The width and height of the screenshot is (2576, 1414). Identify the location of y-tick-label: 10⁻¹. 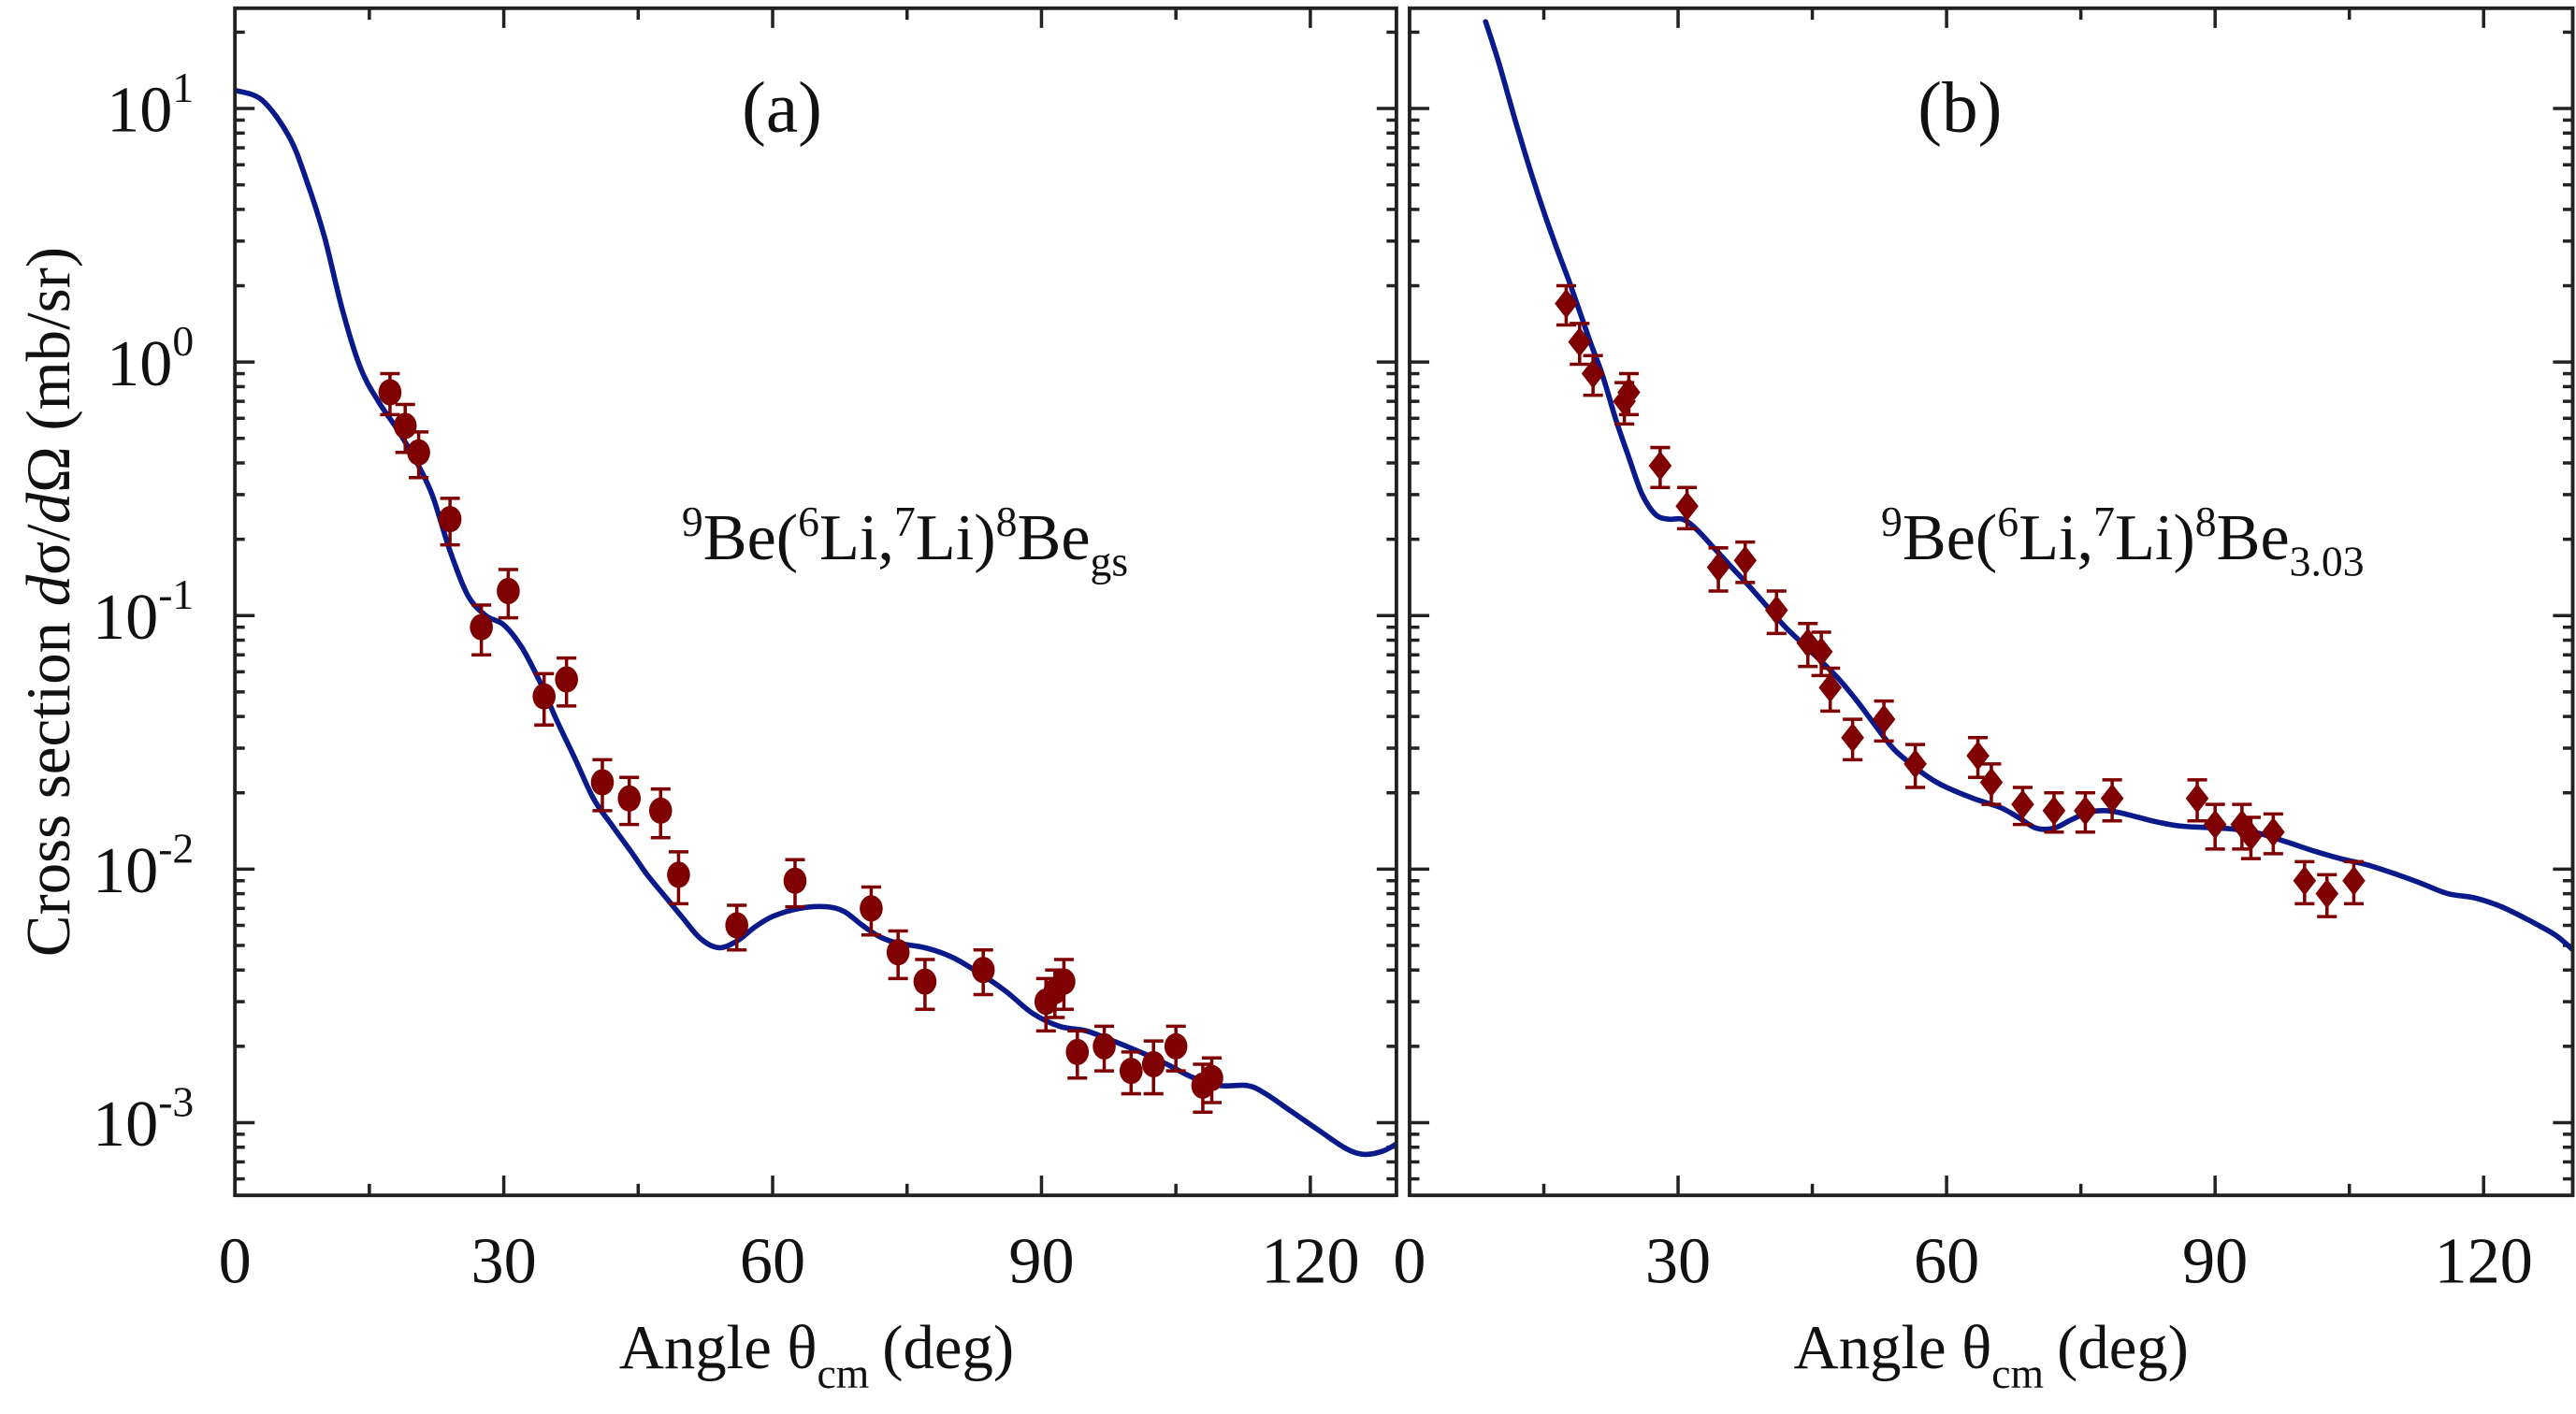
(143, 612).